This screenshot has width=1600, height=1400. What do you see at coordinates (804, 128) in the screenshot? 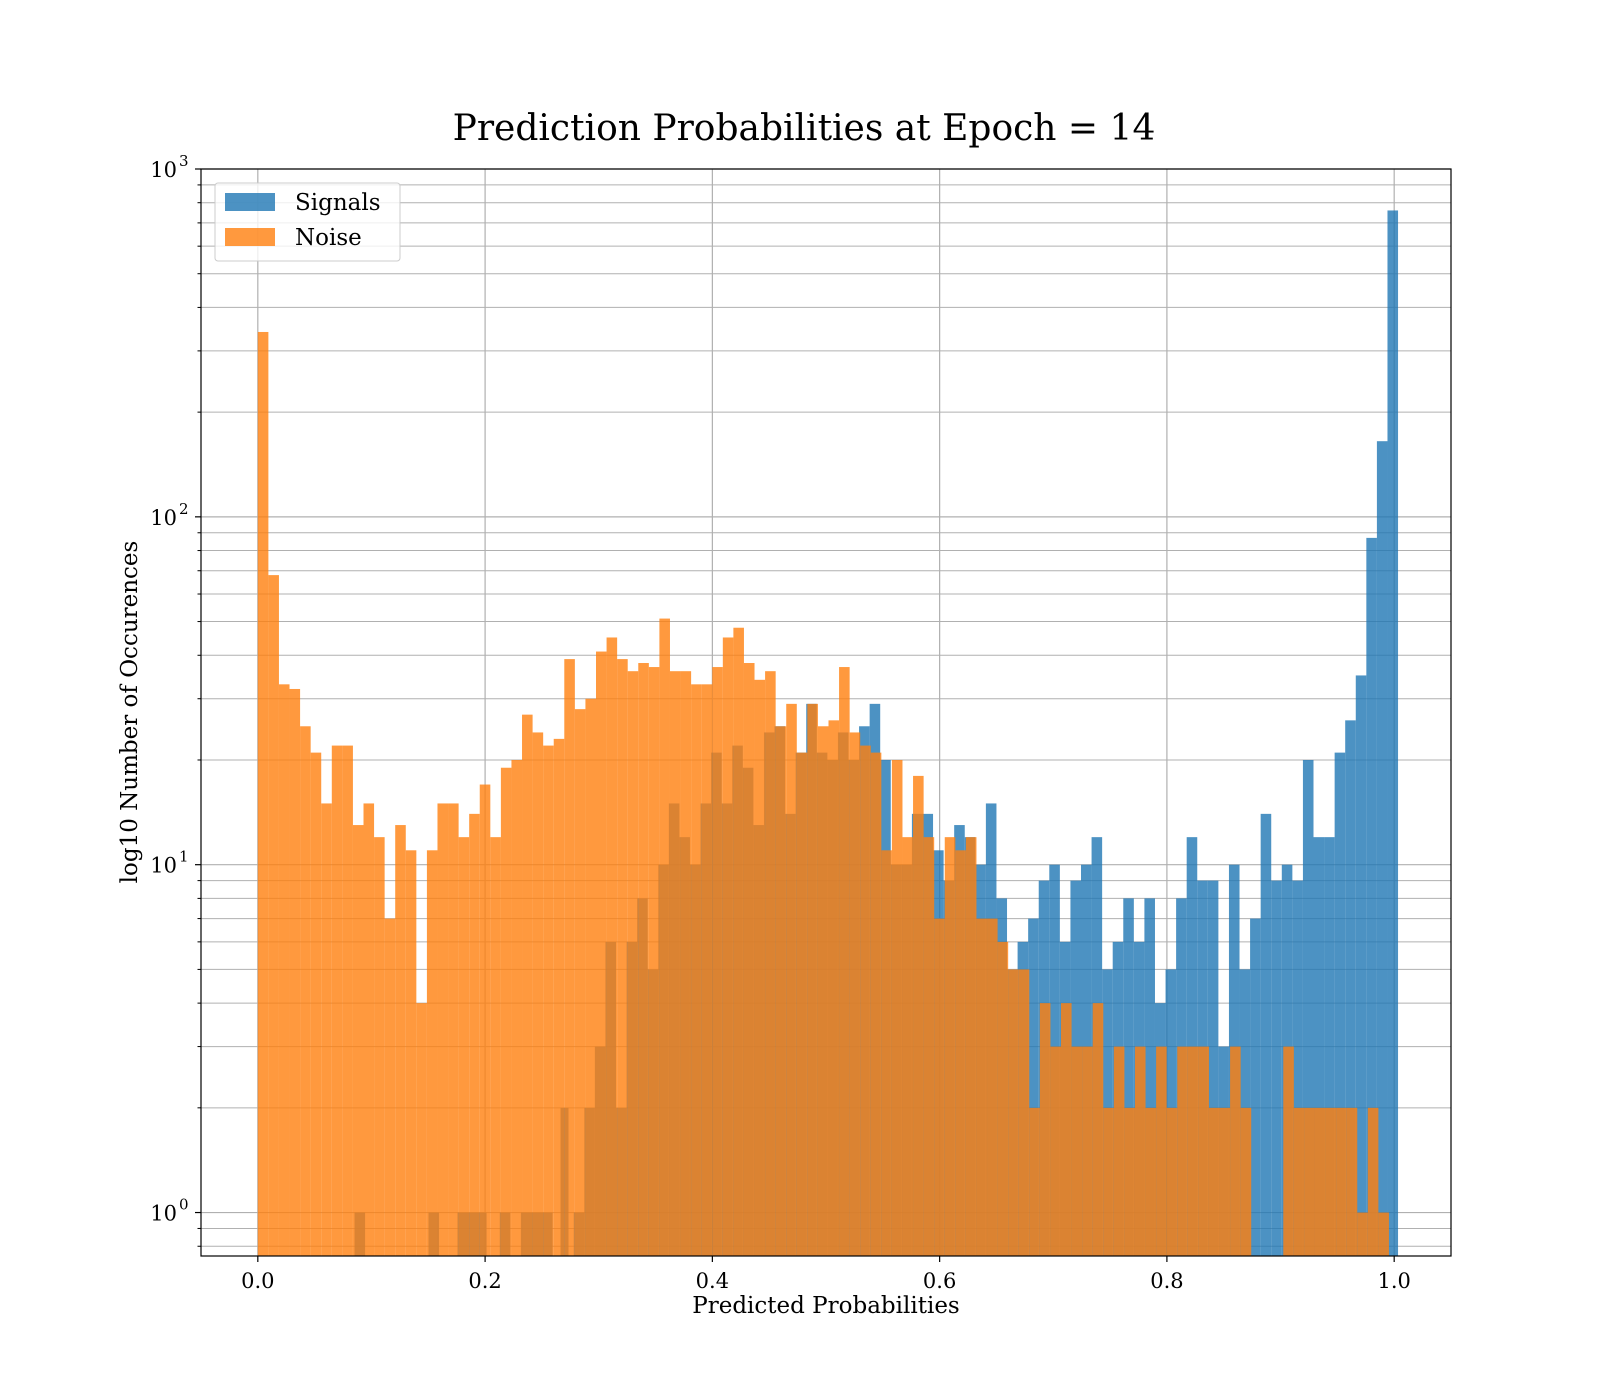
I see `chart-title: Prediction Probabilities at Epoch = 14` at bounding box center [804, 128].